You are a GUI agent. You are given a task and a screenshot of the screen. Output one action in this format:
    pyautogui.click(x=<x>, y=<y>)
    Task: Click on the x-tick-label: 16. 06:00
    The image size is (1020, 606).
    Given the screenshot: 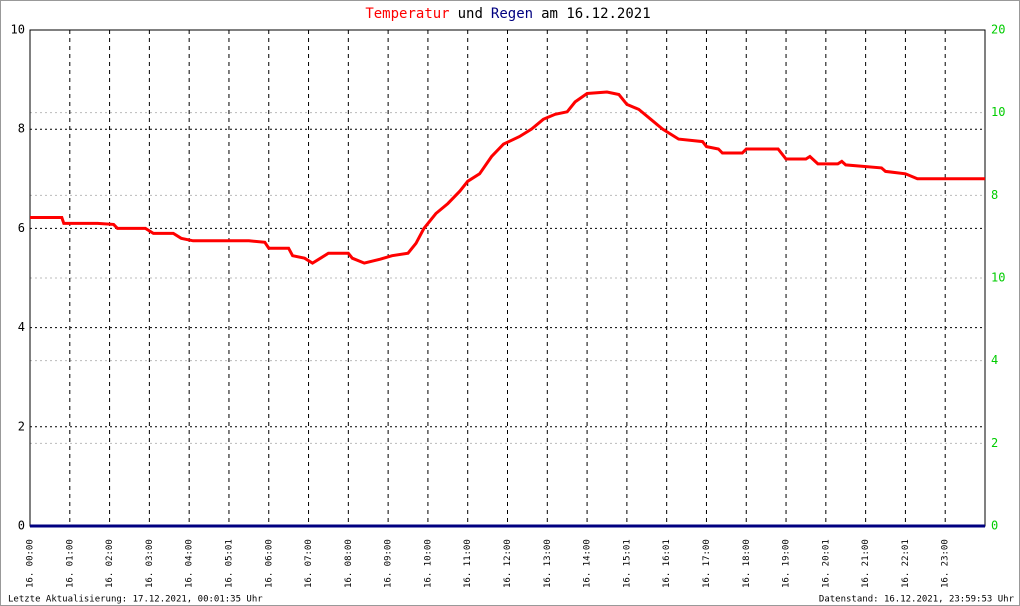 What is the action you would take?
    pyautogui.click(x=269, y=563)
    